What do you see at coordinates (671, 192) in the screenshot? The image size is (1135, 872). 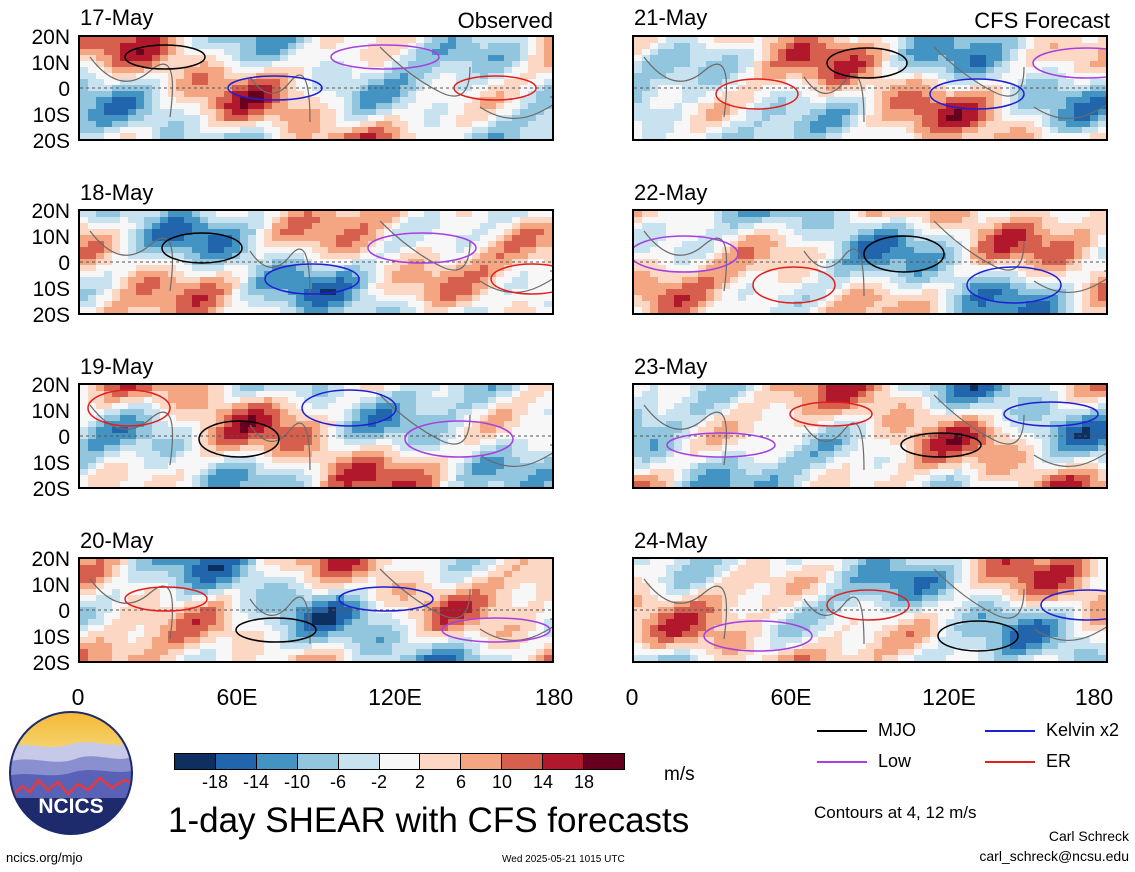 I see `date-label-forecast-2: 22-May` at bounding box center [671, 192].